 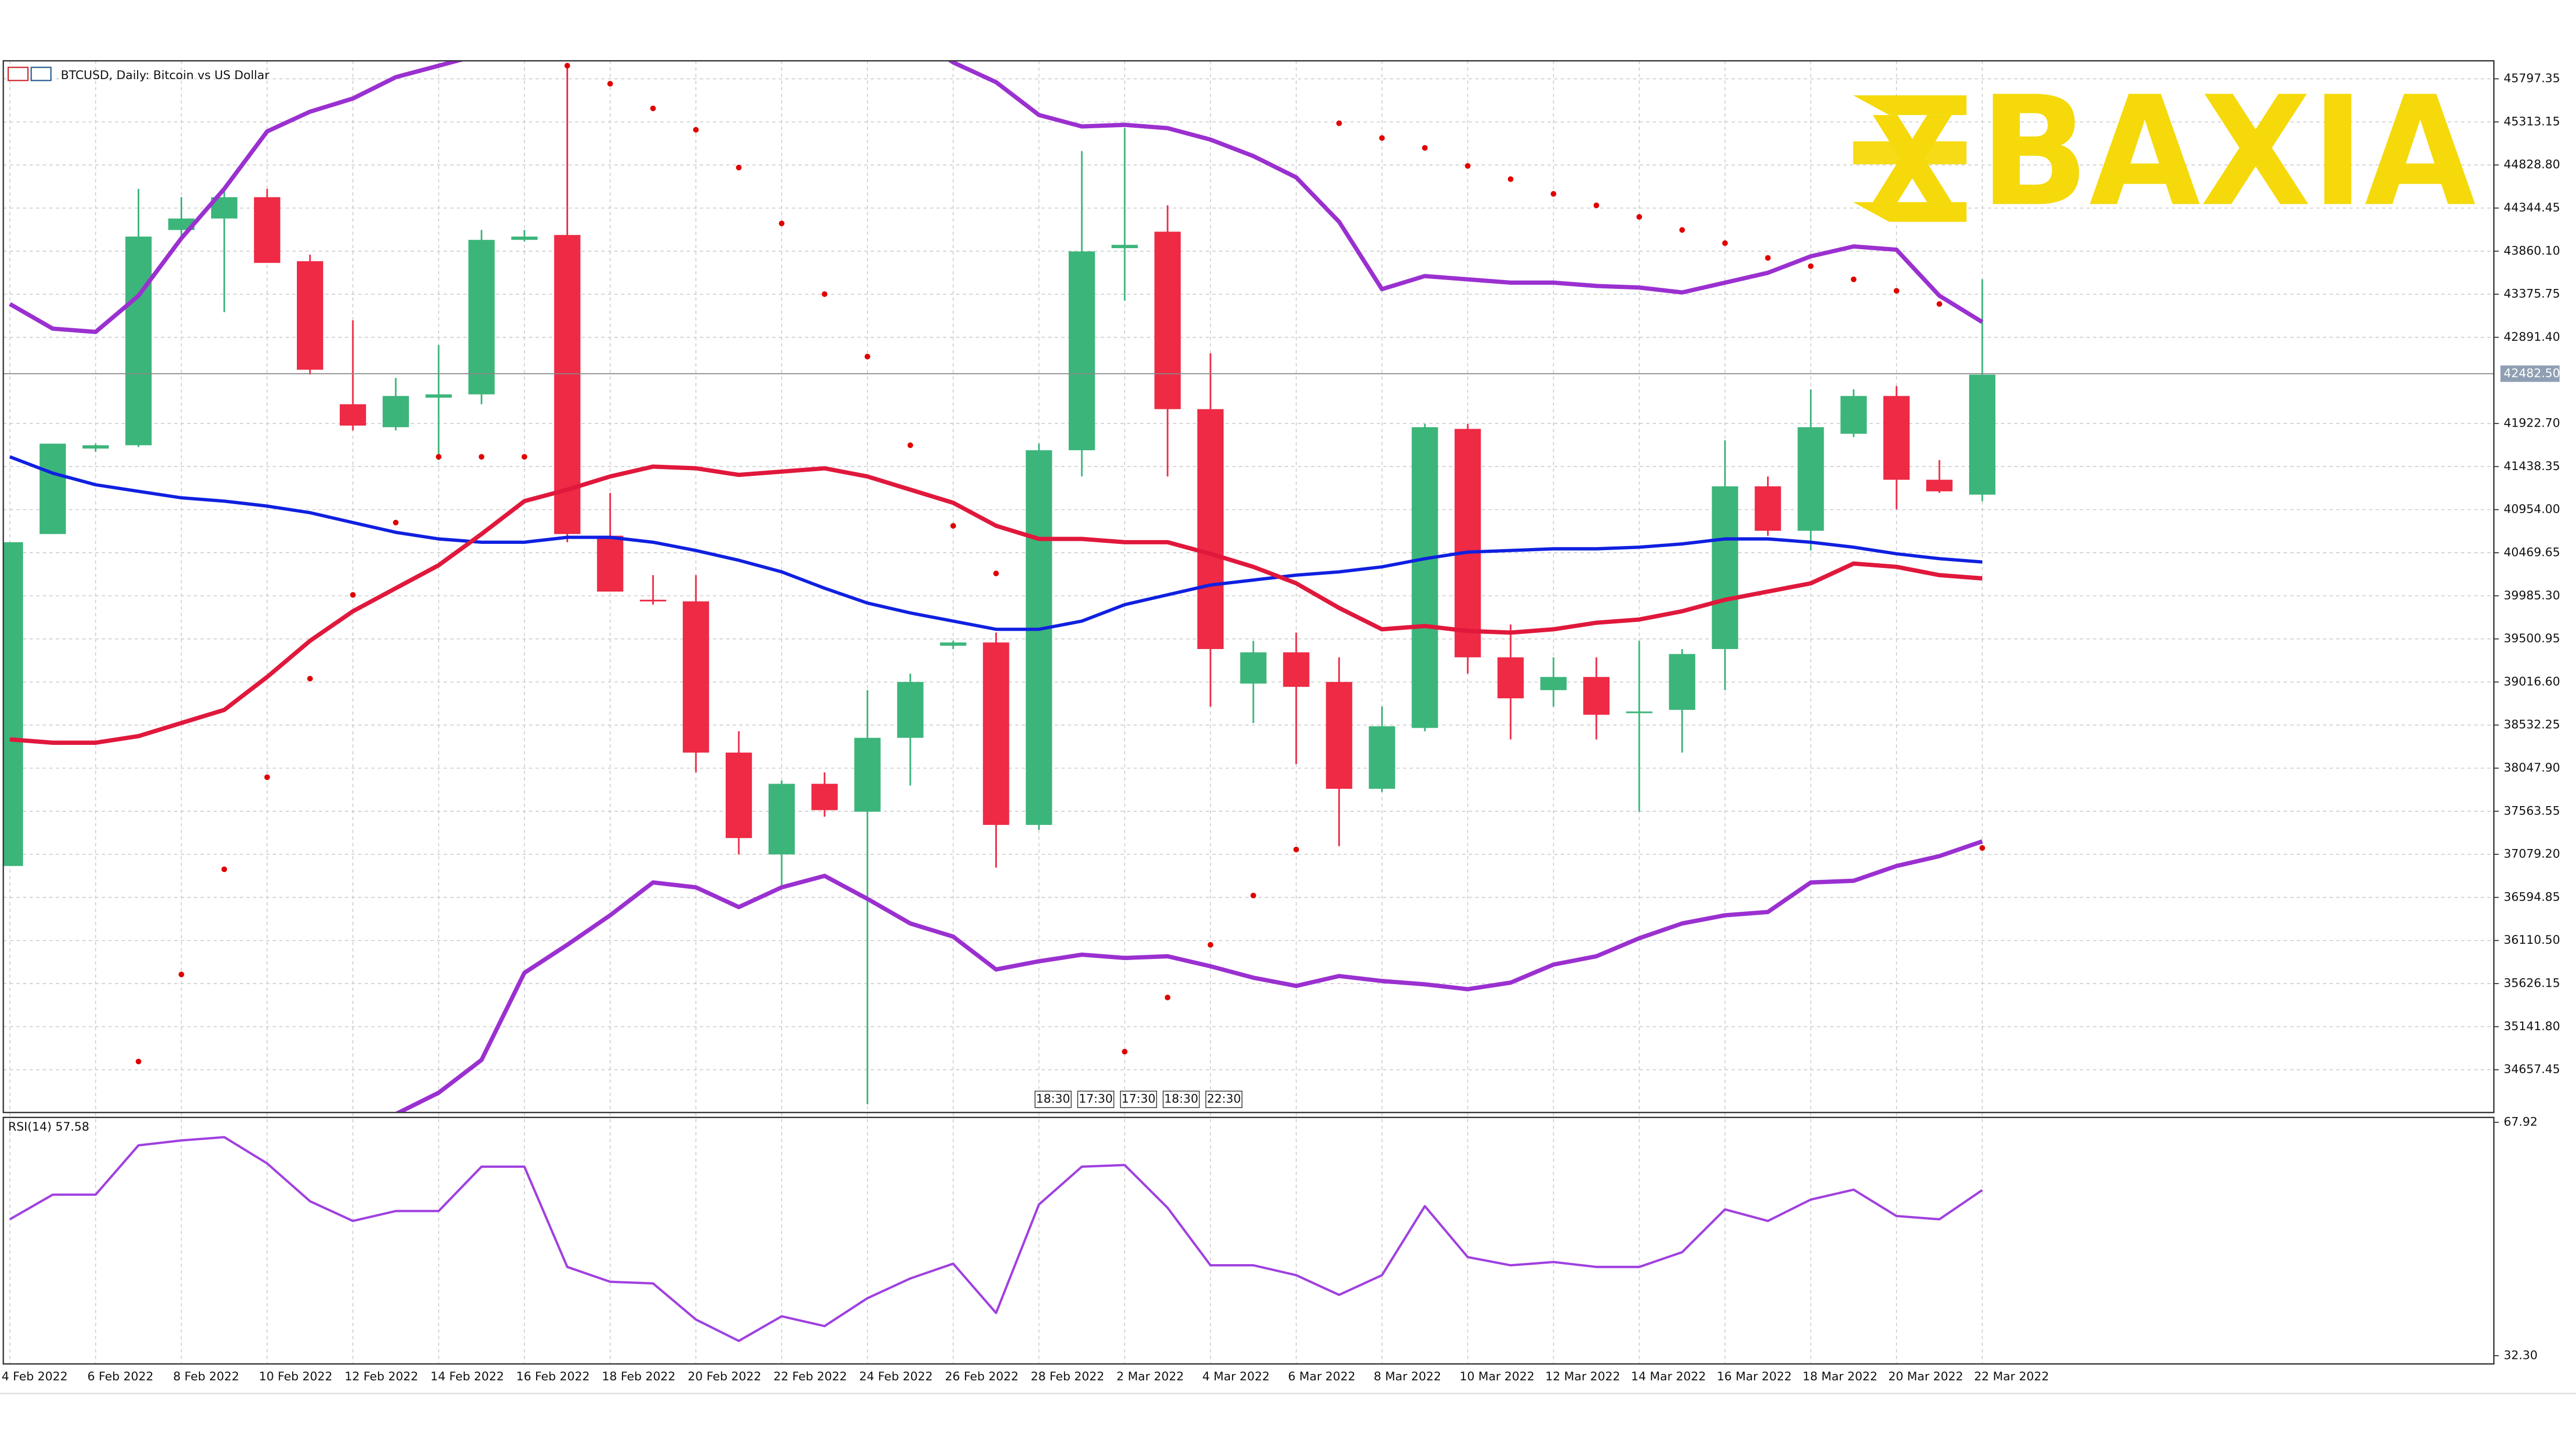 What do you see at coordinates (982, 1377) in the screenshot?
I see `x-tick-label: 26 Feb 2022` at bounding box center [982, 1377].